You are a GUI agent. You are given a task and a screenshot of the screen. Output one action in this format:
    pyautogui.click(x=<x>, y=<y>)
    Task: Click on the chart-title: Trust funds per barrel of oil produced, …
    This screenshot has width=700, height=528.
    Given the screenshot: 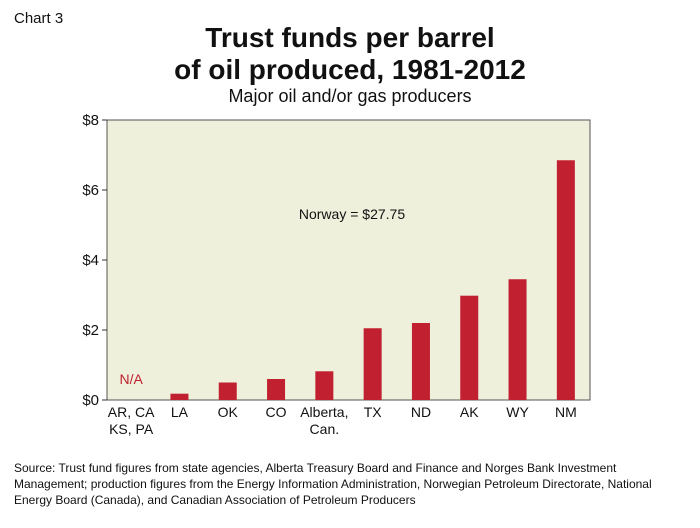 What is the action you would take?
    pyautogui.click(x=350, y=54)
    